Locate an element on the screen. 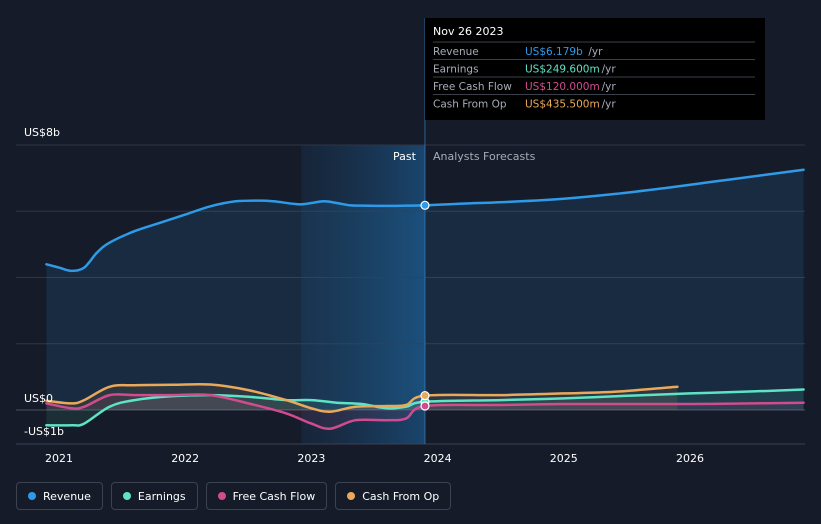  tooltip-row-label: Earnings is located at coordinates (456, 70).